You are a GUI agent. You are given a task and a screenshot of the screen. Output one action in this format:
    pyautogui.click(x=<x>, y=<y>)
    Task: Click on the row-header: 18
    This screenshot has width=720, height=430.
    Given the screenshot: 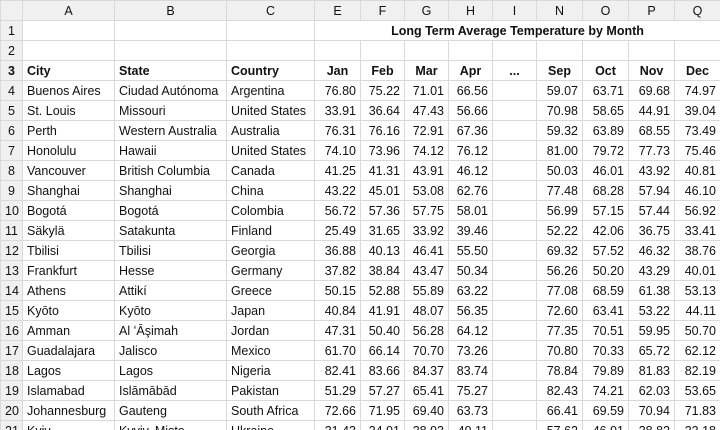 What is the action you would take?
    pyautogui.click(x=11, y=370)
    